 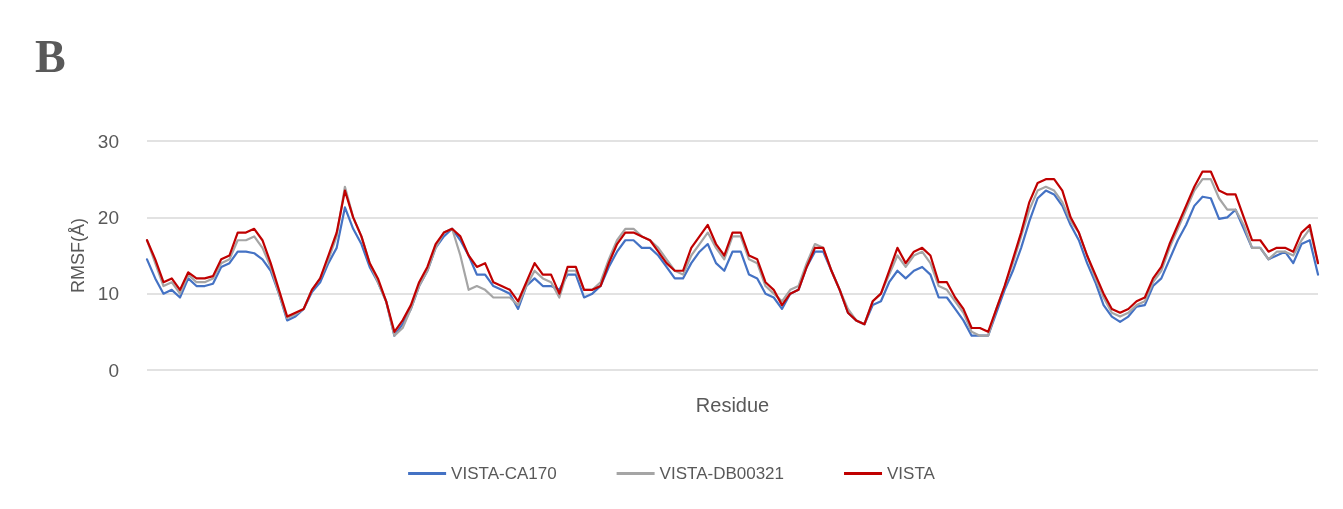 What do you see at coordinates (911, 473) in the screenshot?
I see `legend-label: VISTA` at bounding box center [911, 473].